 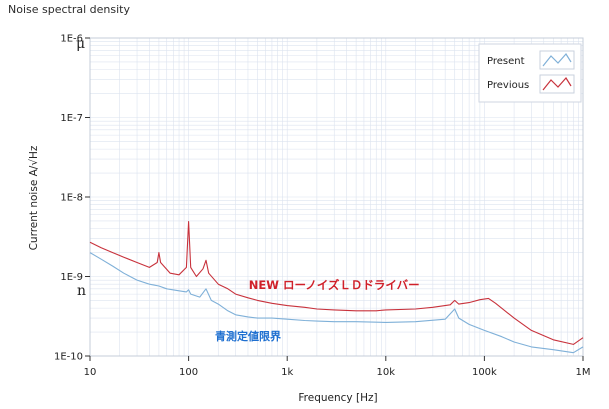 I want to click on x-tick-label: 100k, so click(x=484, y=372).